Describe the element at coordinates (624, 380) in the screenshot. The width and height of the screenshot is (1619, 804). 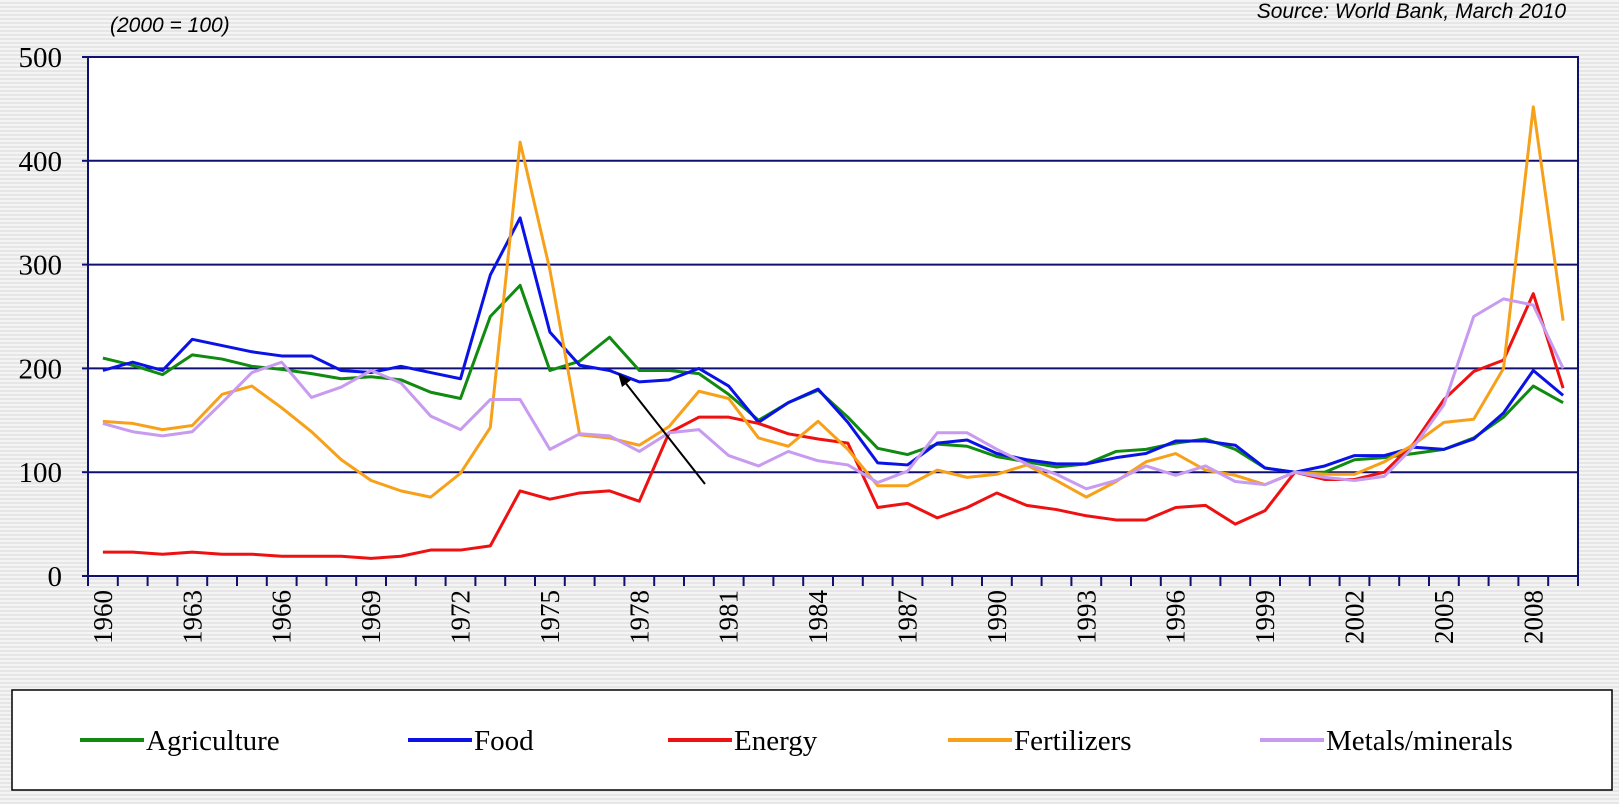
I see `arrow-head` at that location.